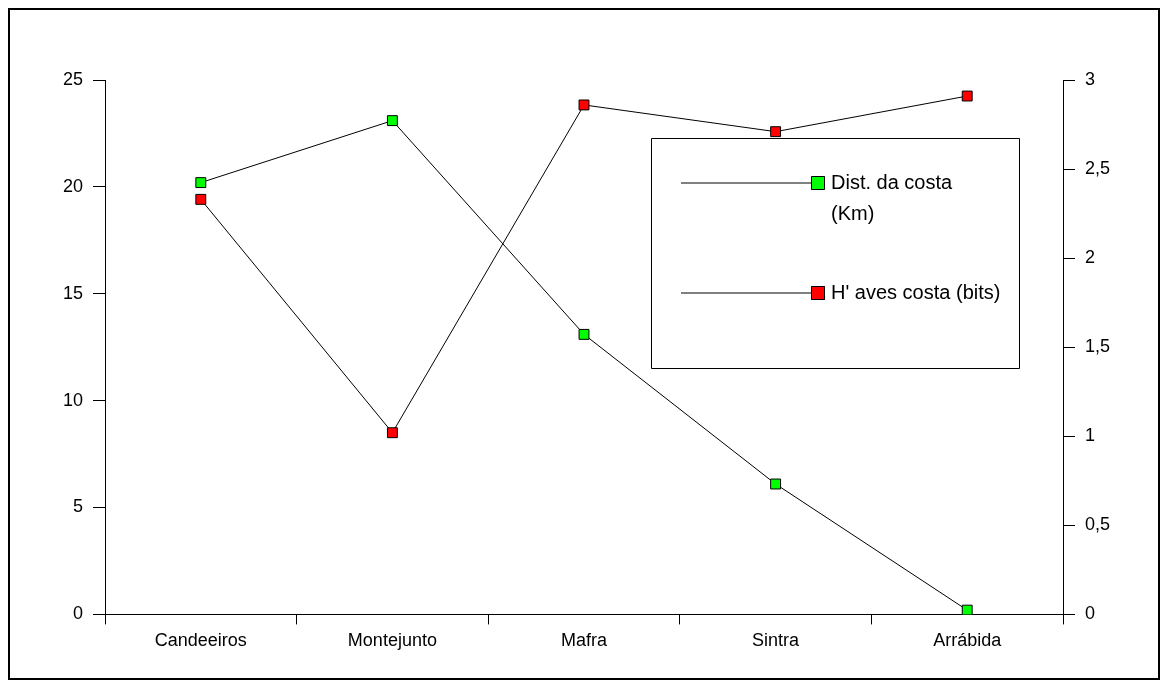  I want to click on y2-tick-label: 0,5, so click(1098, 524).